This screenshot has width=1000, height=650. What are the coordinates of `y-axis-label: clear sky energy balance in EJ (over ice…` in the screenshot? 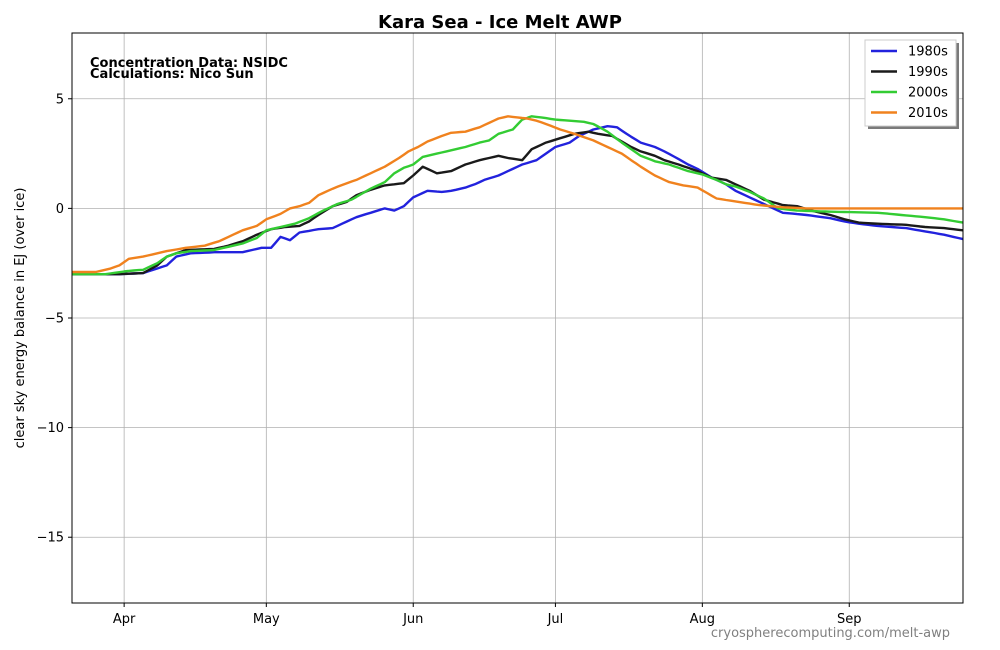 It's located at (20, 318).